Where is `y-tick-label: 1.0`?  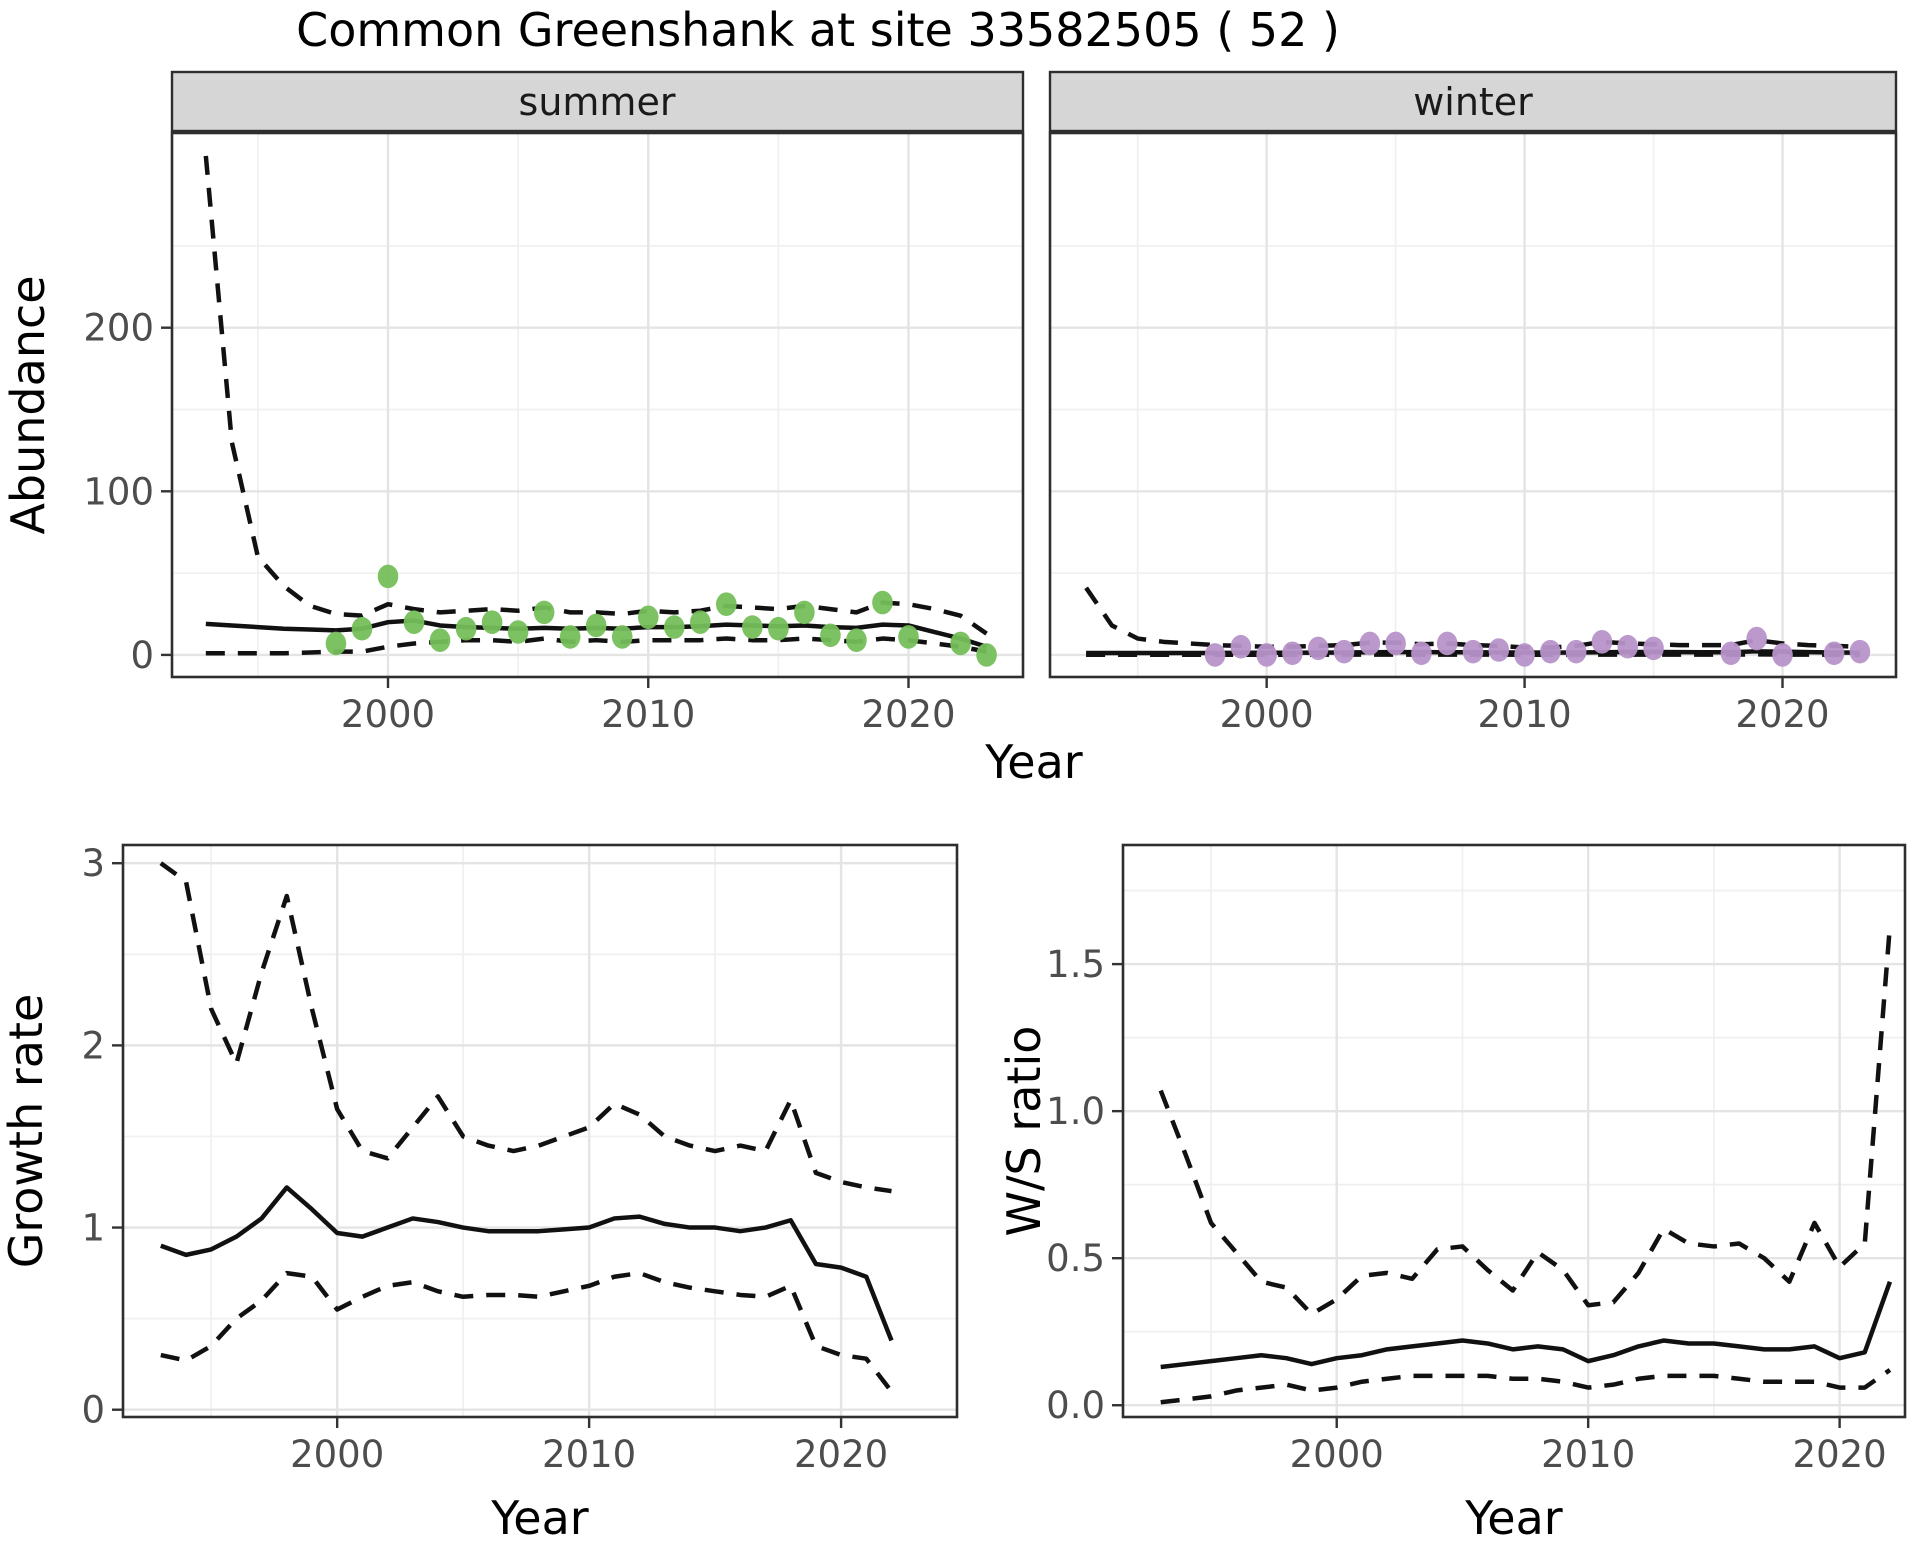 y-tick-label: 1.0 is located at coordinates (1075, 1111).